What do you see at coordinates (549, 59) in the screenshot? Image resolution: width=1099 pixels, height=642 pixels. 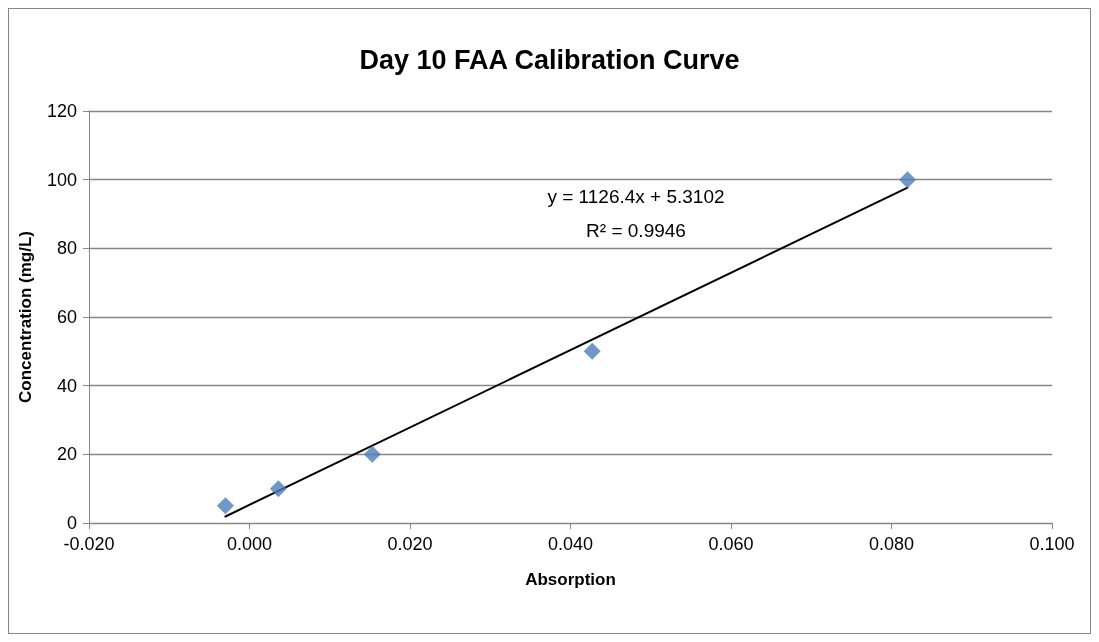 I see `chart-title: Day 10 FAA Calibration Curve` at bounding box center [549, 59].